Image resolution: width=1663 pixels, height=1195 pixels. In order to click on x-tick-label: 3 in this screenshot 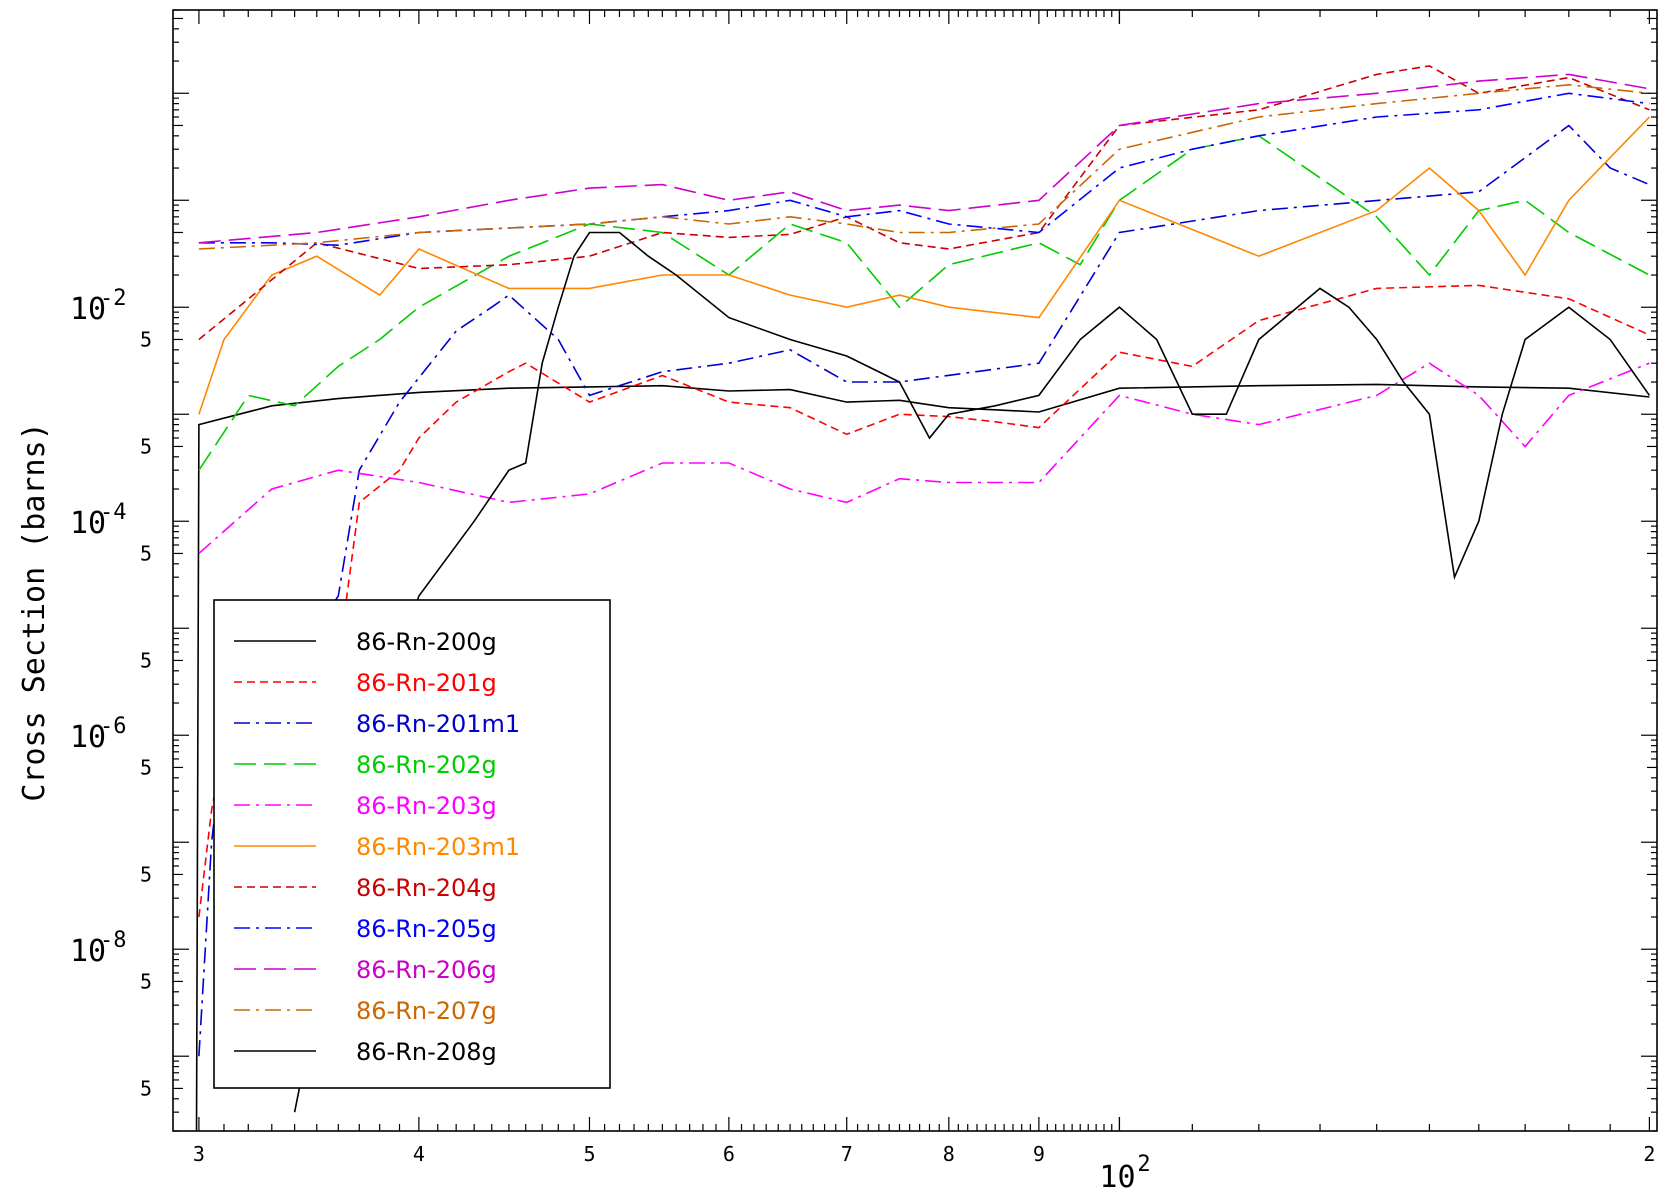, I will do `click(199, 1154)`.